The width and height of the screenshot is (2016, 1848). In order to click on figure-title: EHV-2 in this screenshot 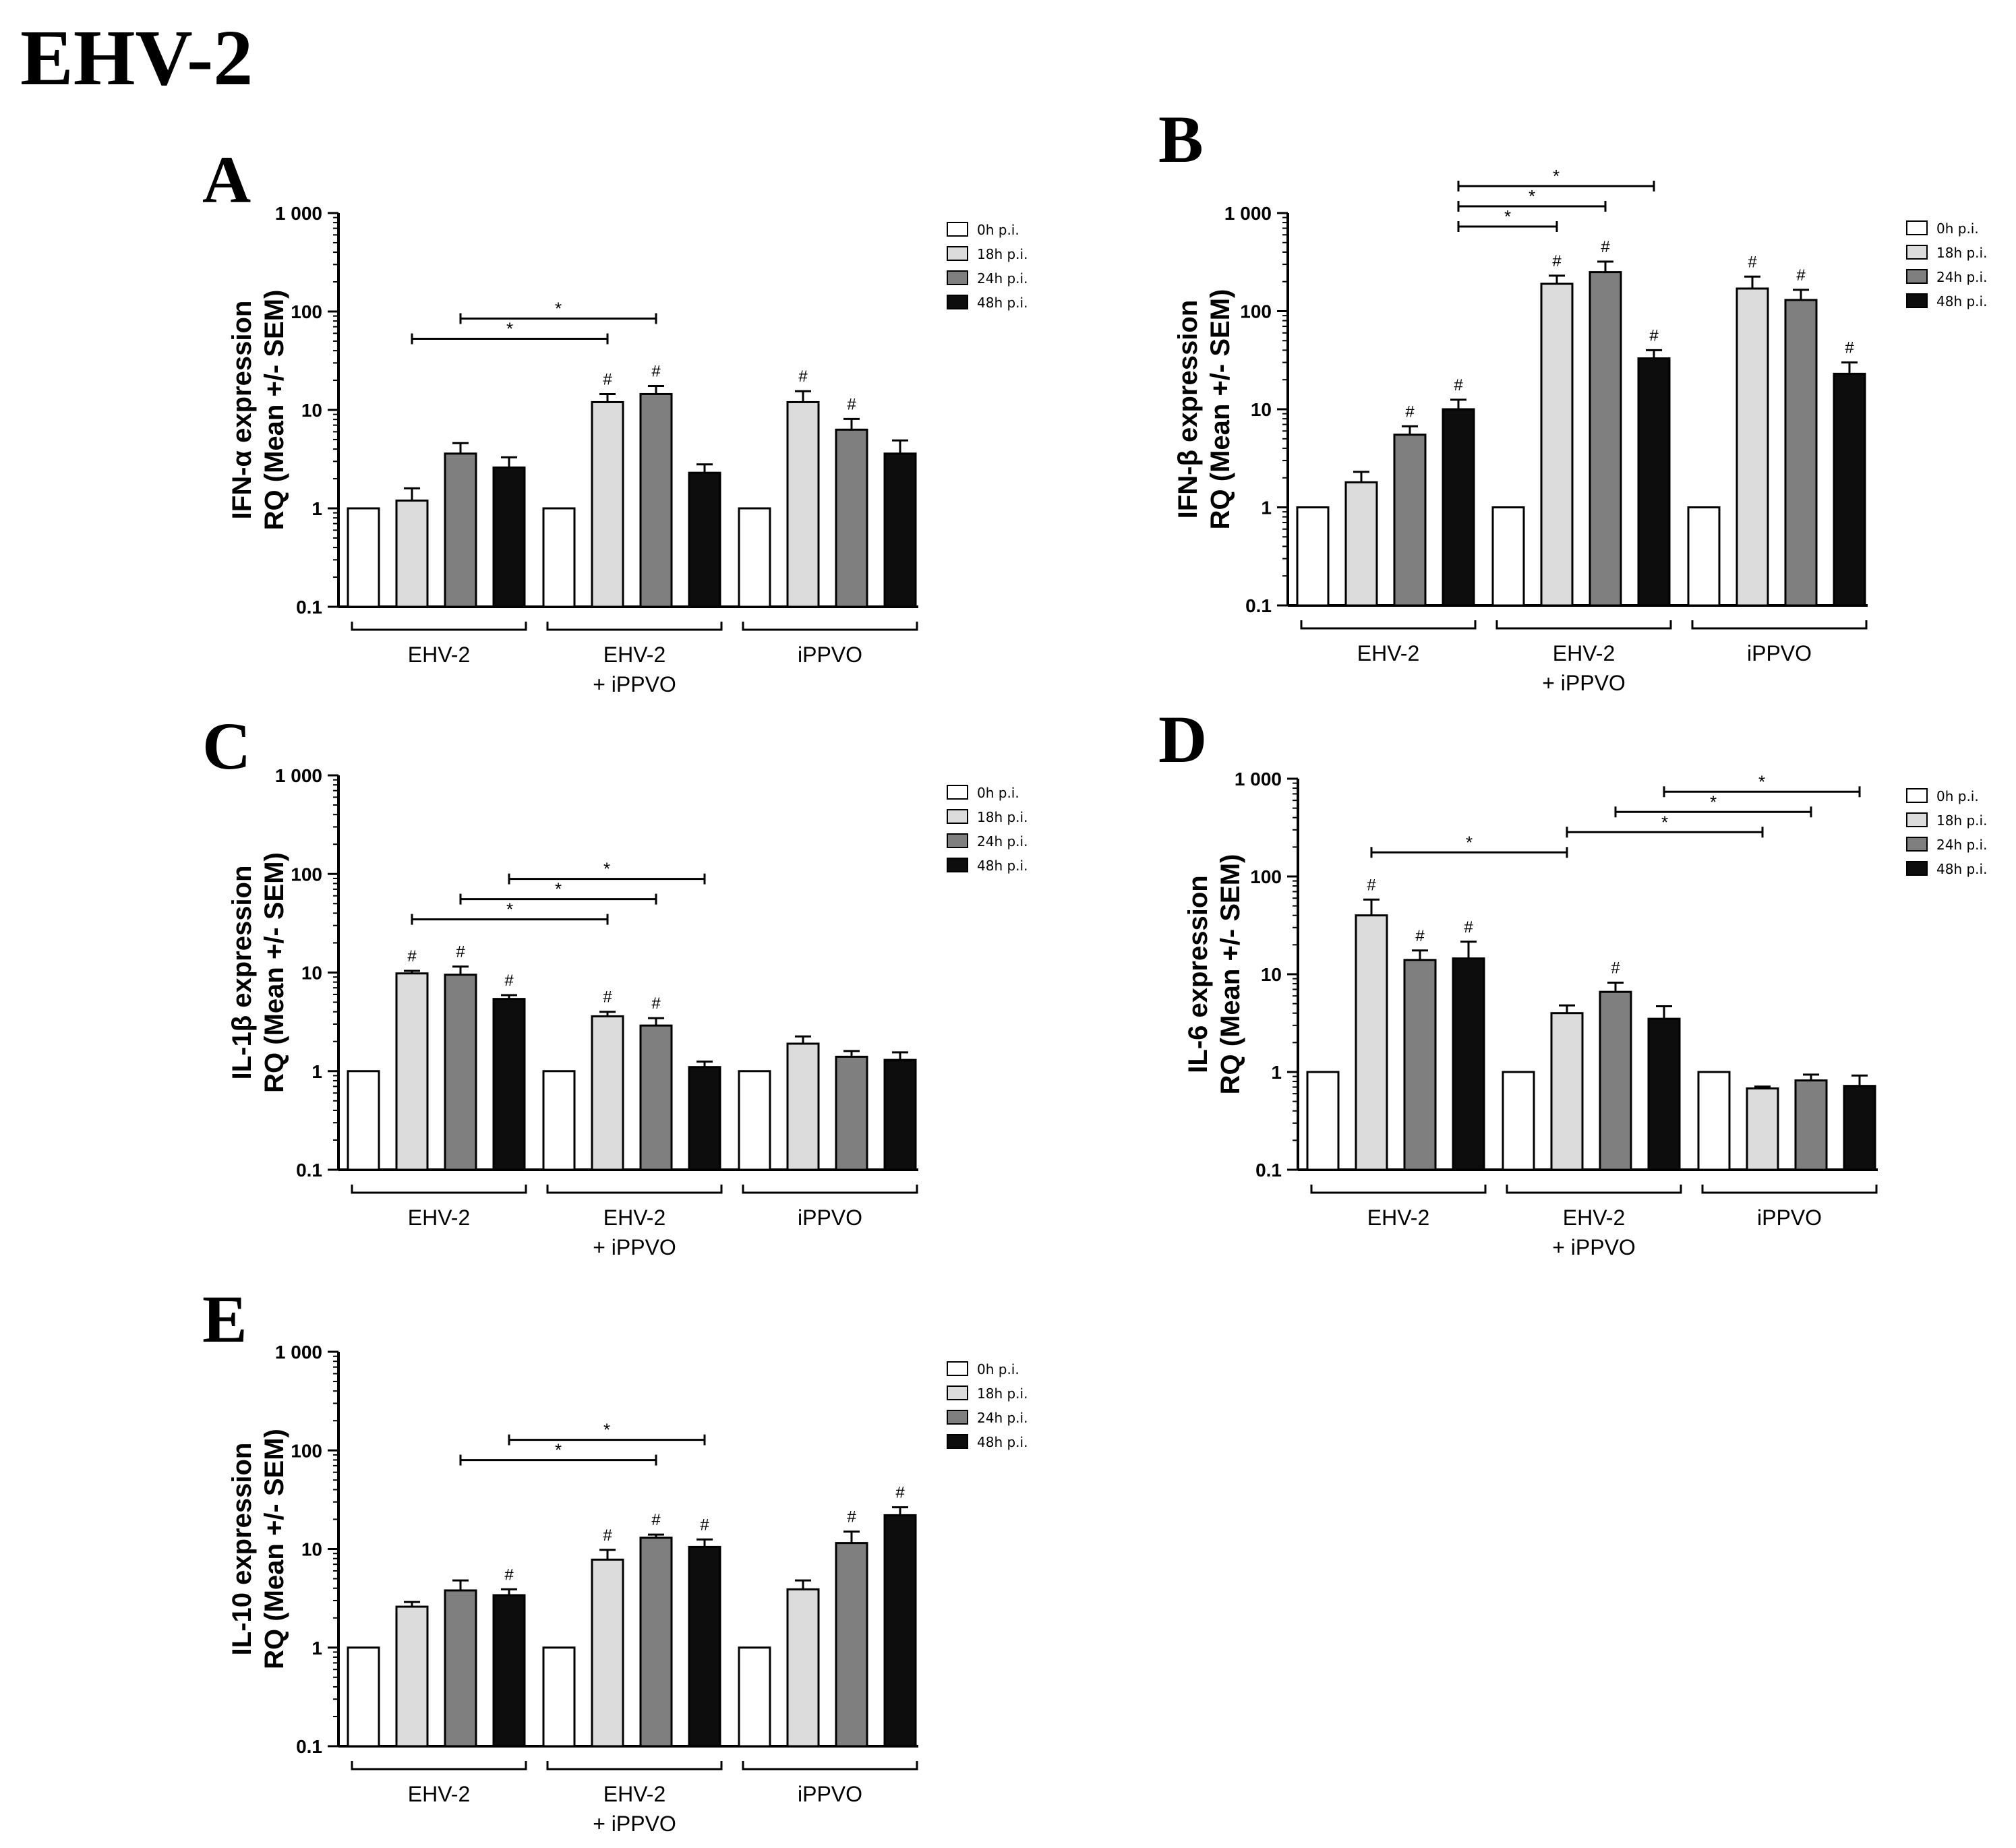, I will do `click(136, 58)`.